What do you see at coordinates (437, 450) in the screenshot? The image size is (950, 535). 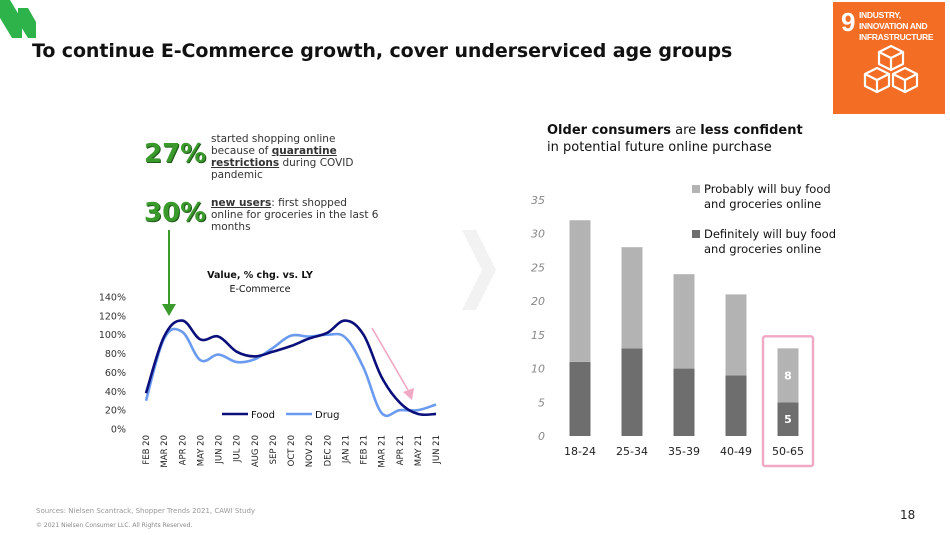 I see `x-tick-label: JUN 21` at bounding box center [437, 450].